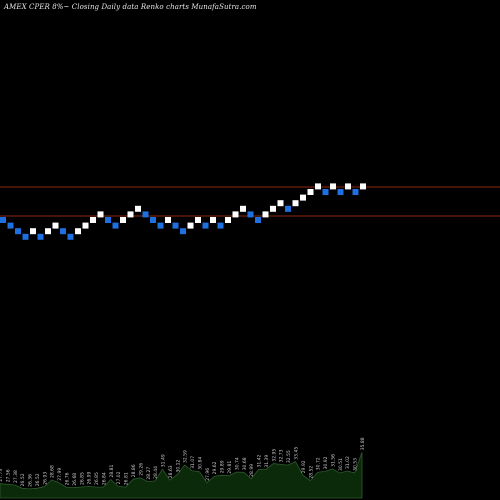 This screenshot has height=500, width=500. What do you see at coordinates (178, 465) in the screenshot?
I see `volume-label: 30.12` at bounding box center [178, 465].